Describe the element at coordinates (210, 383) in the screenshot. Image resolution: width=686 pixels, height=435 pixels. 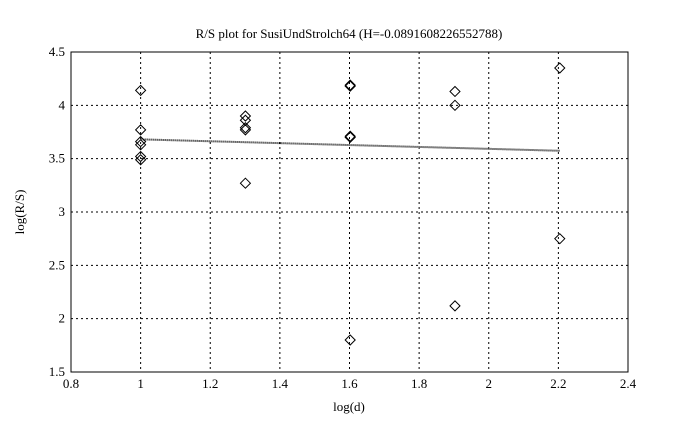
I see `x-tick-label: 1.2` at that location.